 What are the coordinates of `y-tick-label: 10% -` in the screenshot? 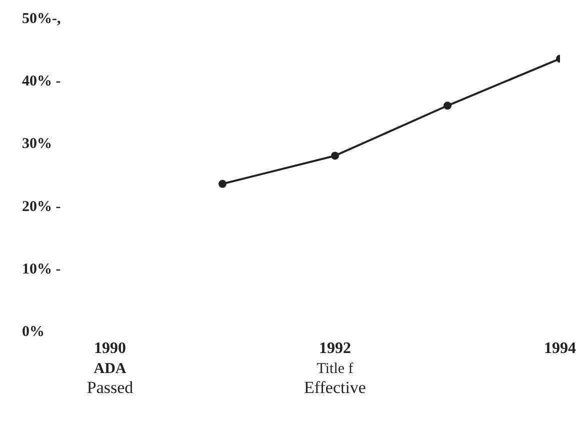 It's located at (41, 269).